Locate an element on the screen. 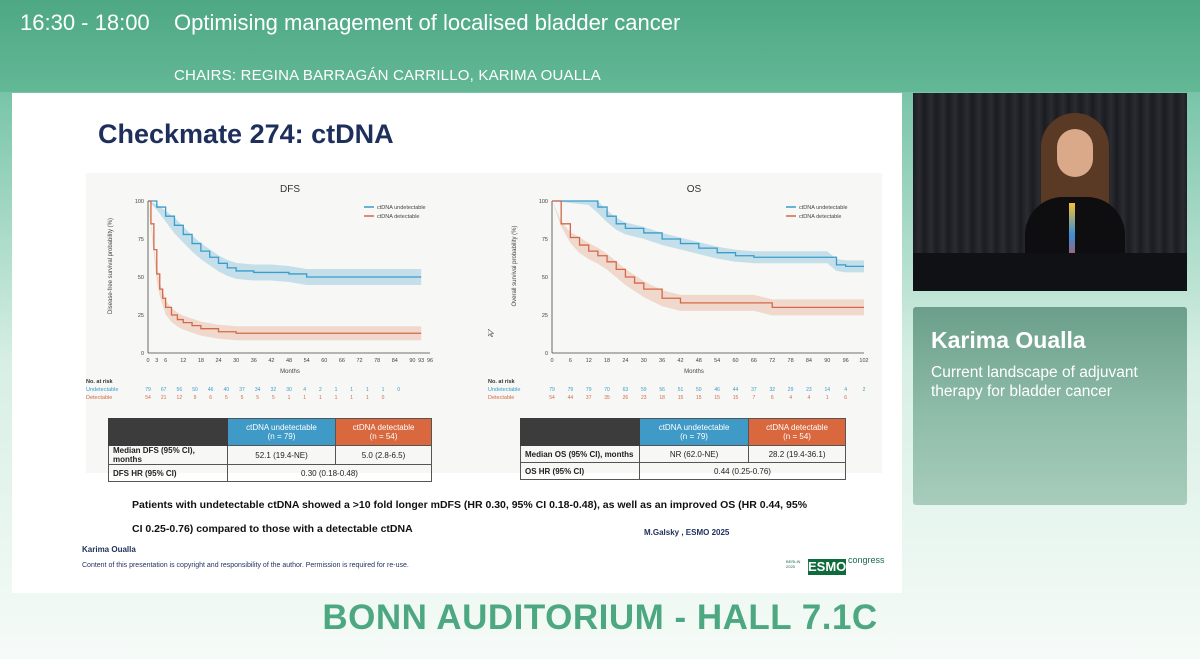 The width and height of the screenshot is (1200, 659). os-x-tick: 60 is located at coordinates (735, 361).